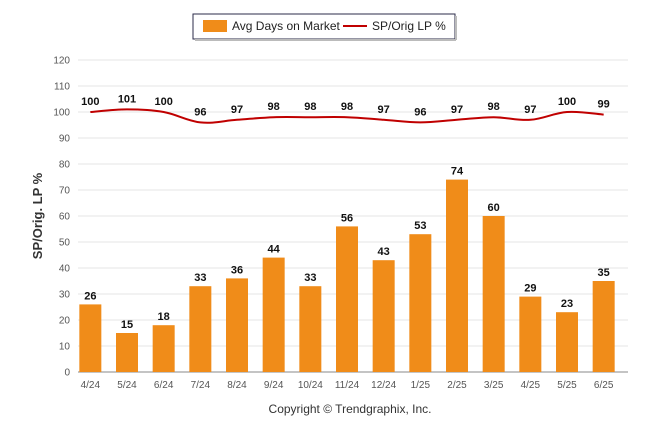 Image resolution: width=646 pixels, height=434 pixels. I want to click on bar-value-label: 18, so click(164, 317).